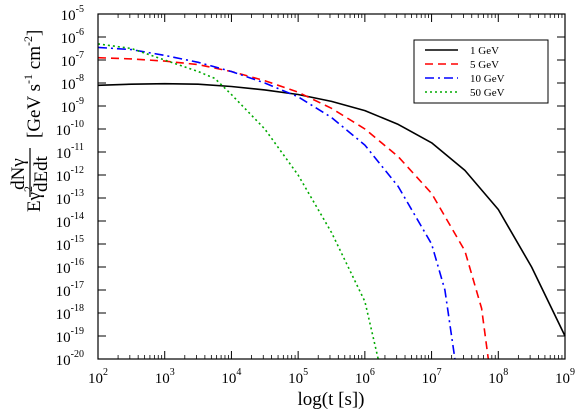  I want to click on y-label-power: 2, so click(28, 189).